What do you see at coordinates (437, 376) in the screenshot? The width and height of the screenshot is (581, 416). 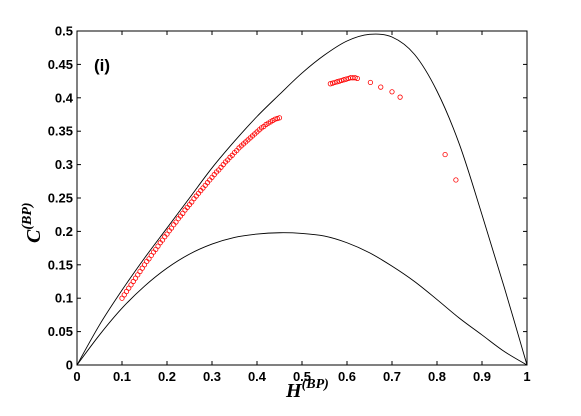 I see `x-tick-label: 0.8` at bounding box center [437, 376].